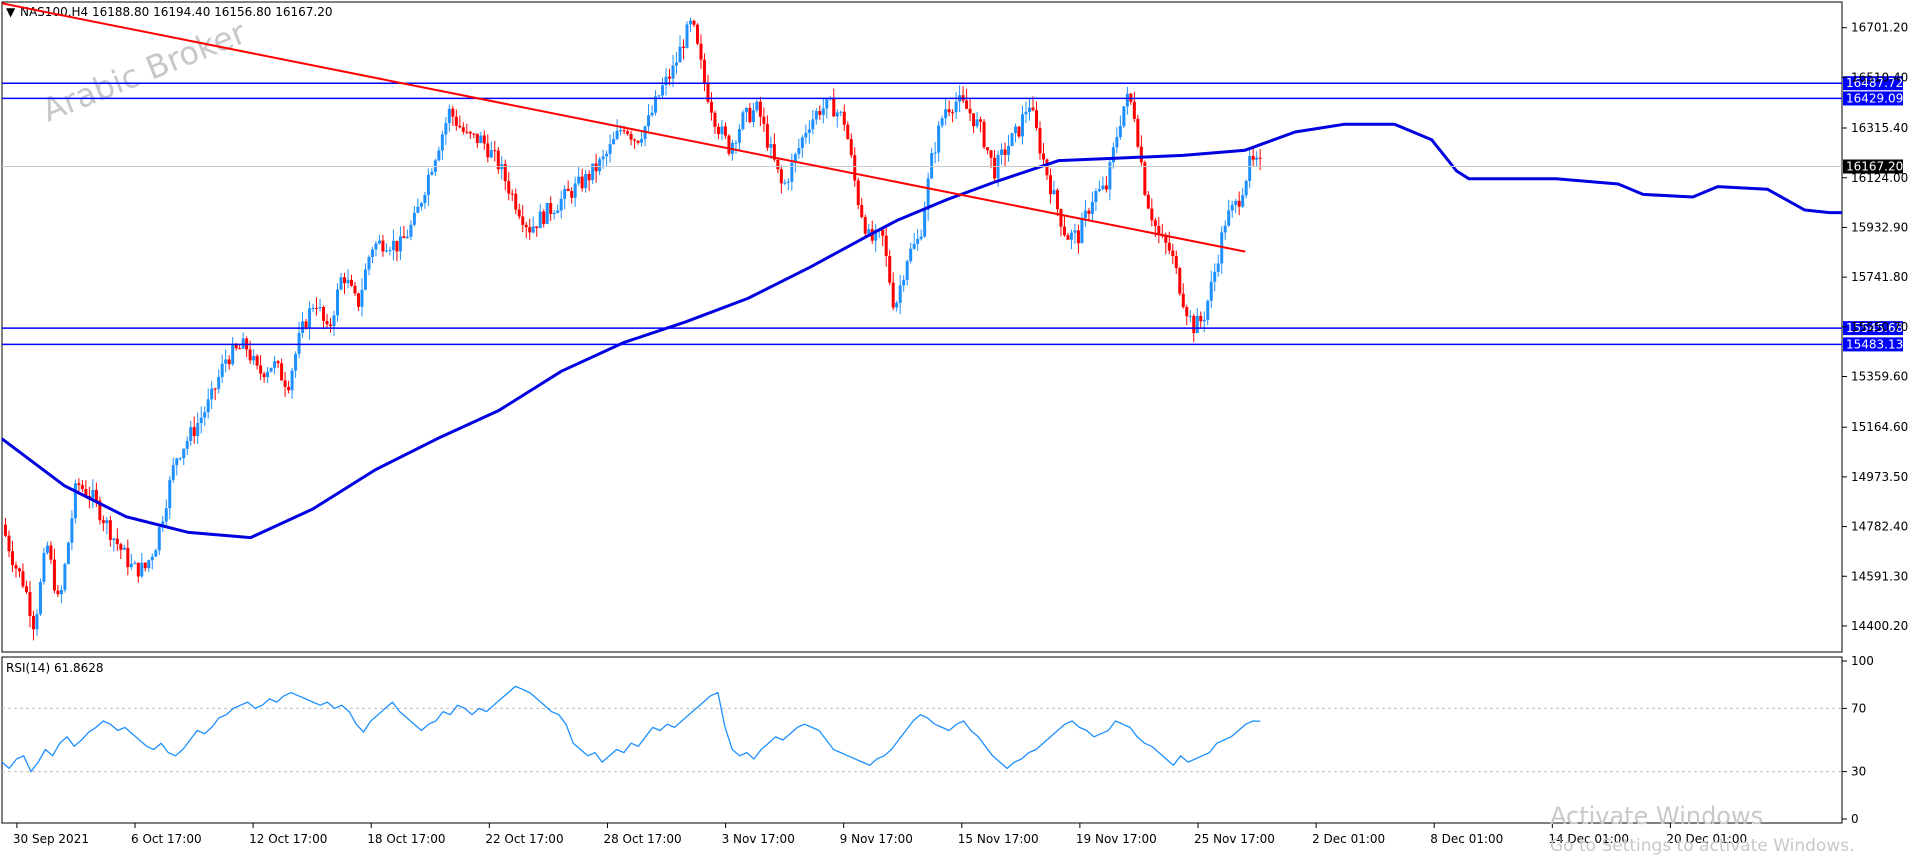 This screenshot has width=1917, height=868. Describe the element at coordinates (1879, 327) in the screenshot. I see `y-tick-label: 15550.70` at that location.